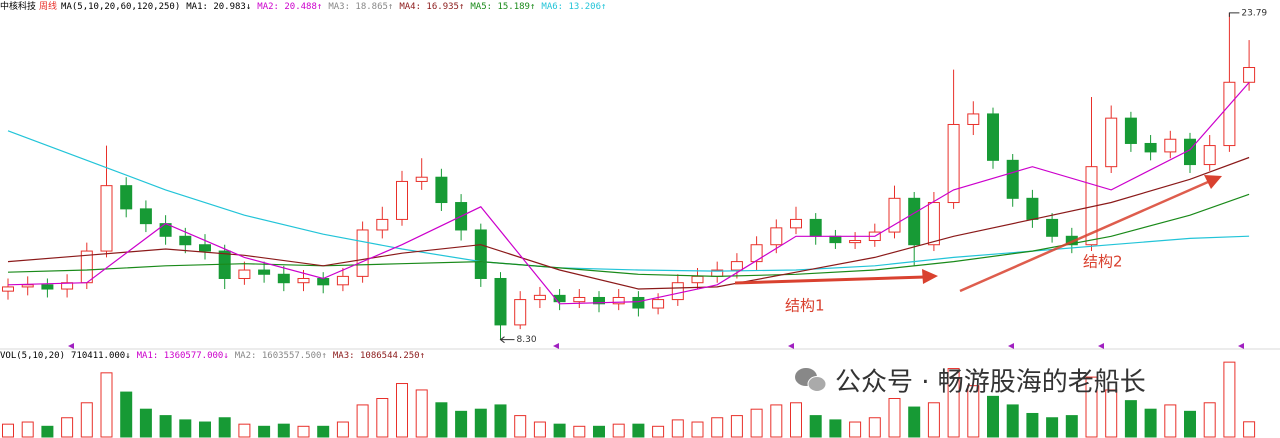 This screenshot has width=1280, height=438. I want to click on ma-legend: MA4: 16.935↑, so click(431, 7).